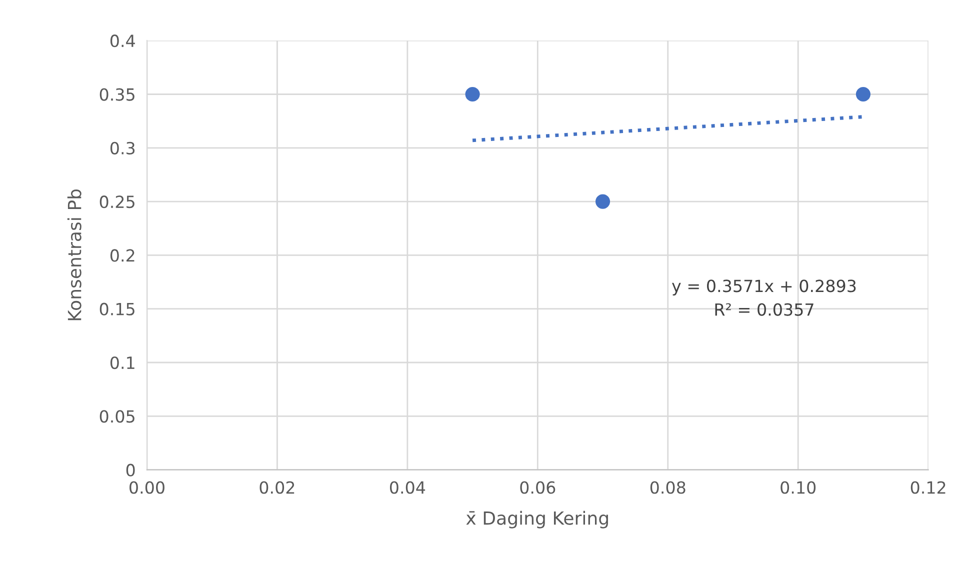 This screenshot has width=967, height=580. I want to click on x-axis-title: x̄ Daging Kering, so click(537, 519).